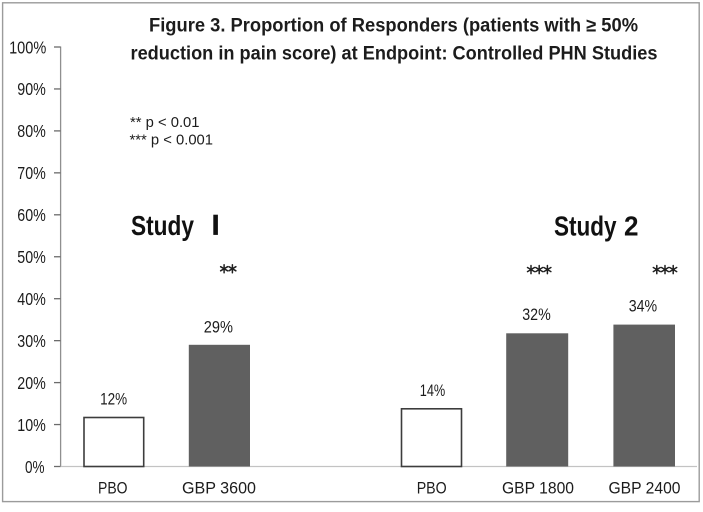  I want to click on svg-text: 29%, so click(218, 328).